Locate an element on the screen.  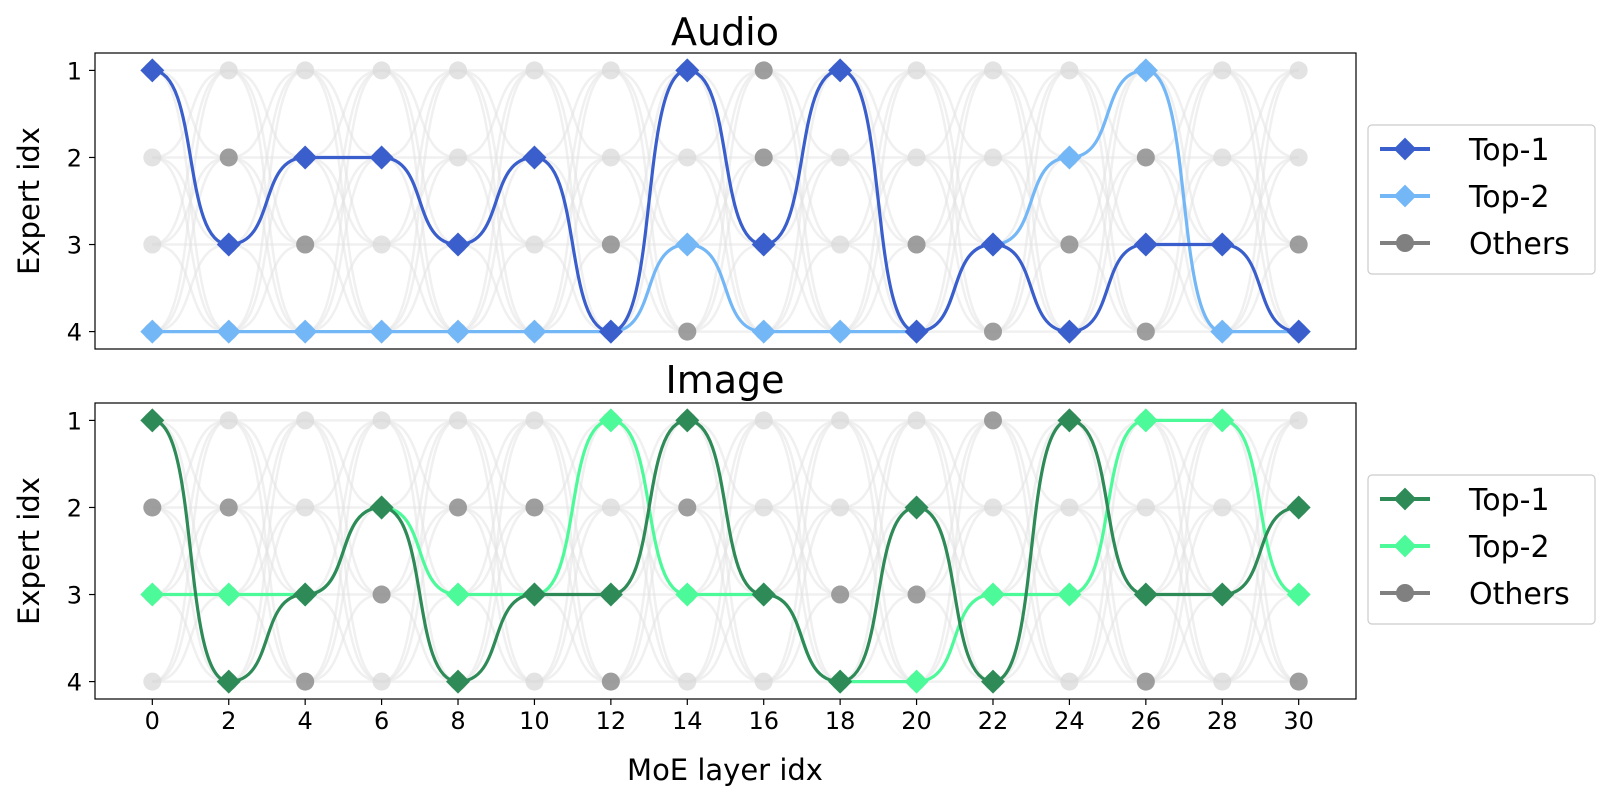
legend-label-top2: Top-2 is located at coordinates (1509, 197).